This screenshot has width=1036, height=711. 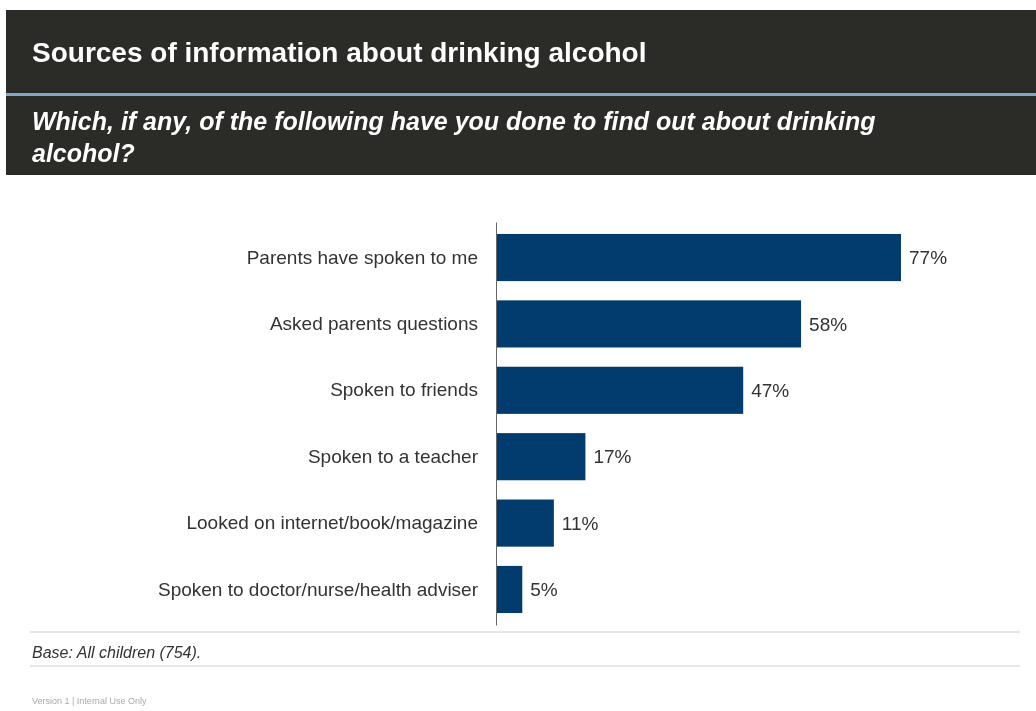 I want to click on chart-subtitle: Which, if any, of the following have you done to find out about drinking alcohol?, so click(x=454, y=137).